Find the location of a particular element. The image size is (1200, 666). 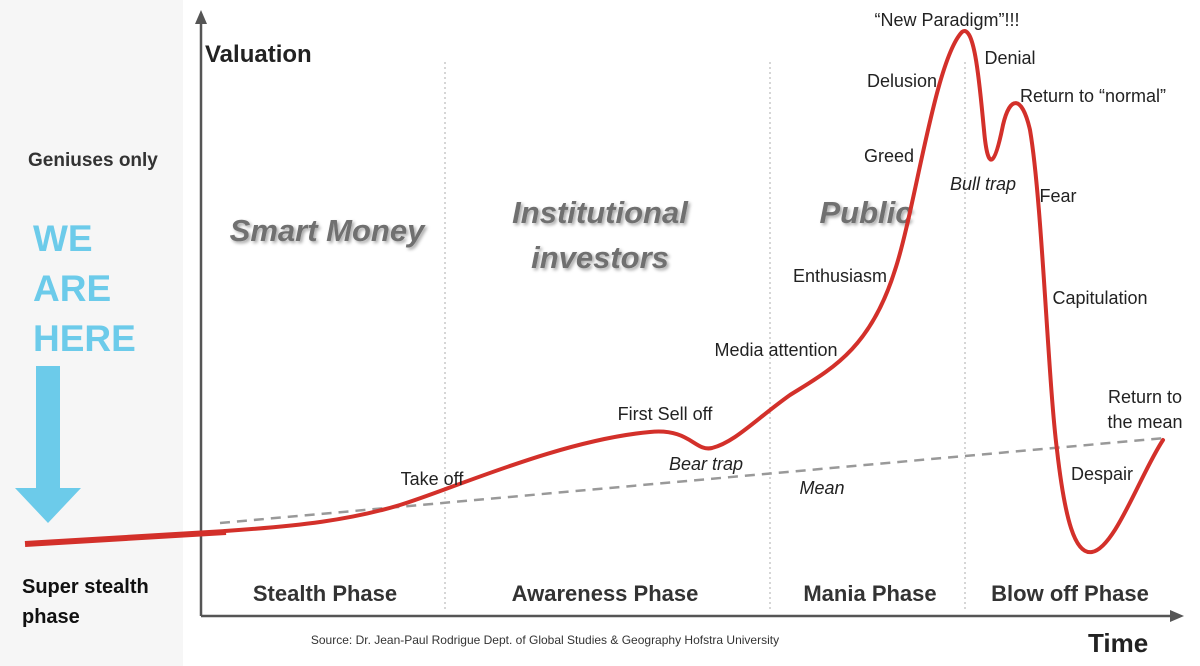

curve-label: Bull trap is located at coordinates (983, 184).